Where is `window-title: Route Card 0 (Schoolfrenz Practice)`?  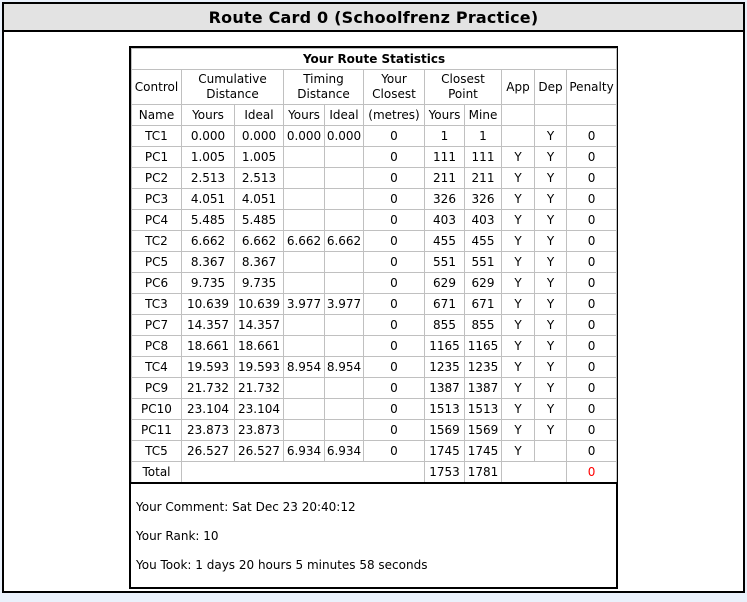 window-title: Route Card 0 (Schoolfrenz Practice) is located at coordinates (373, 18).